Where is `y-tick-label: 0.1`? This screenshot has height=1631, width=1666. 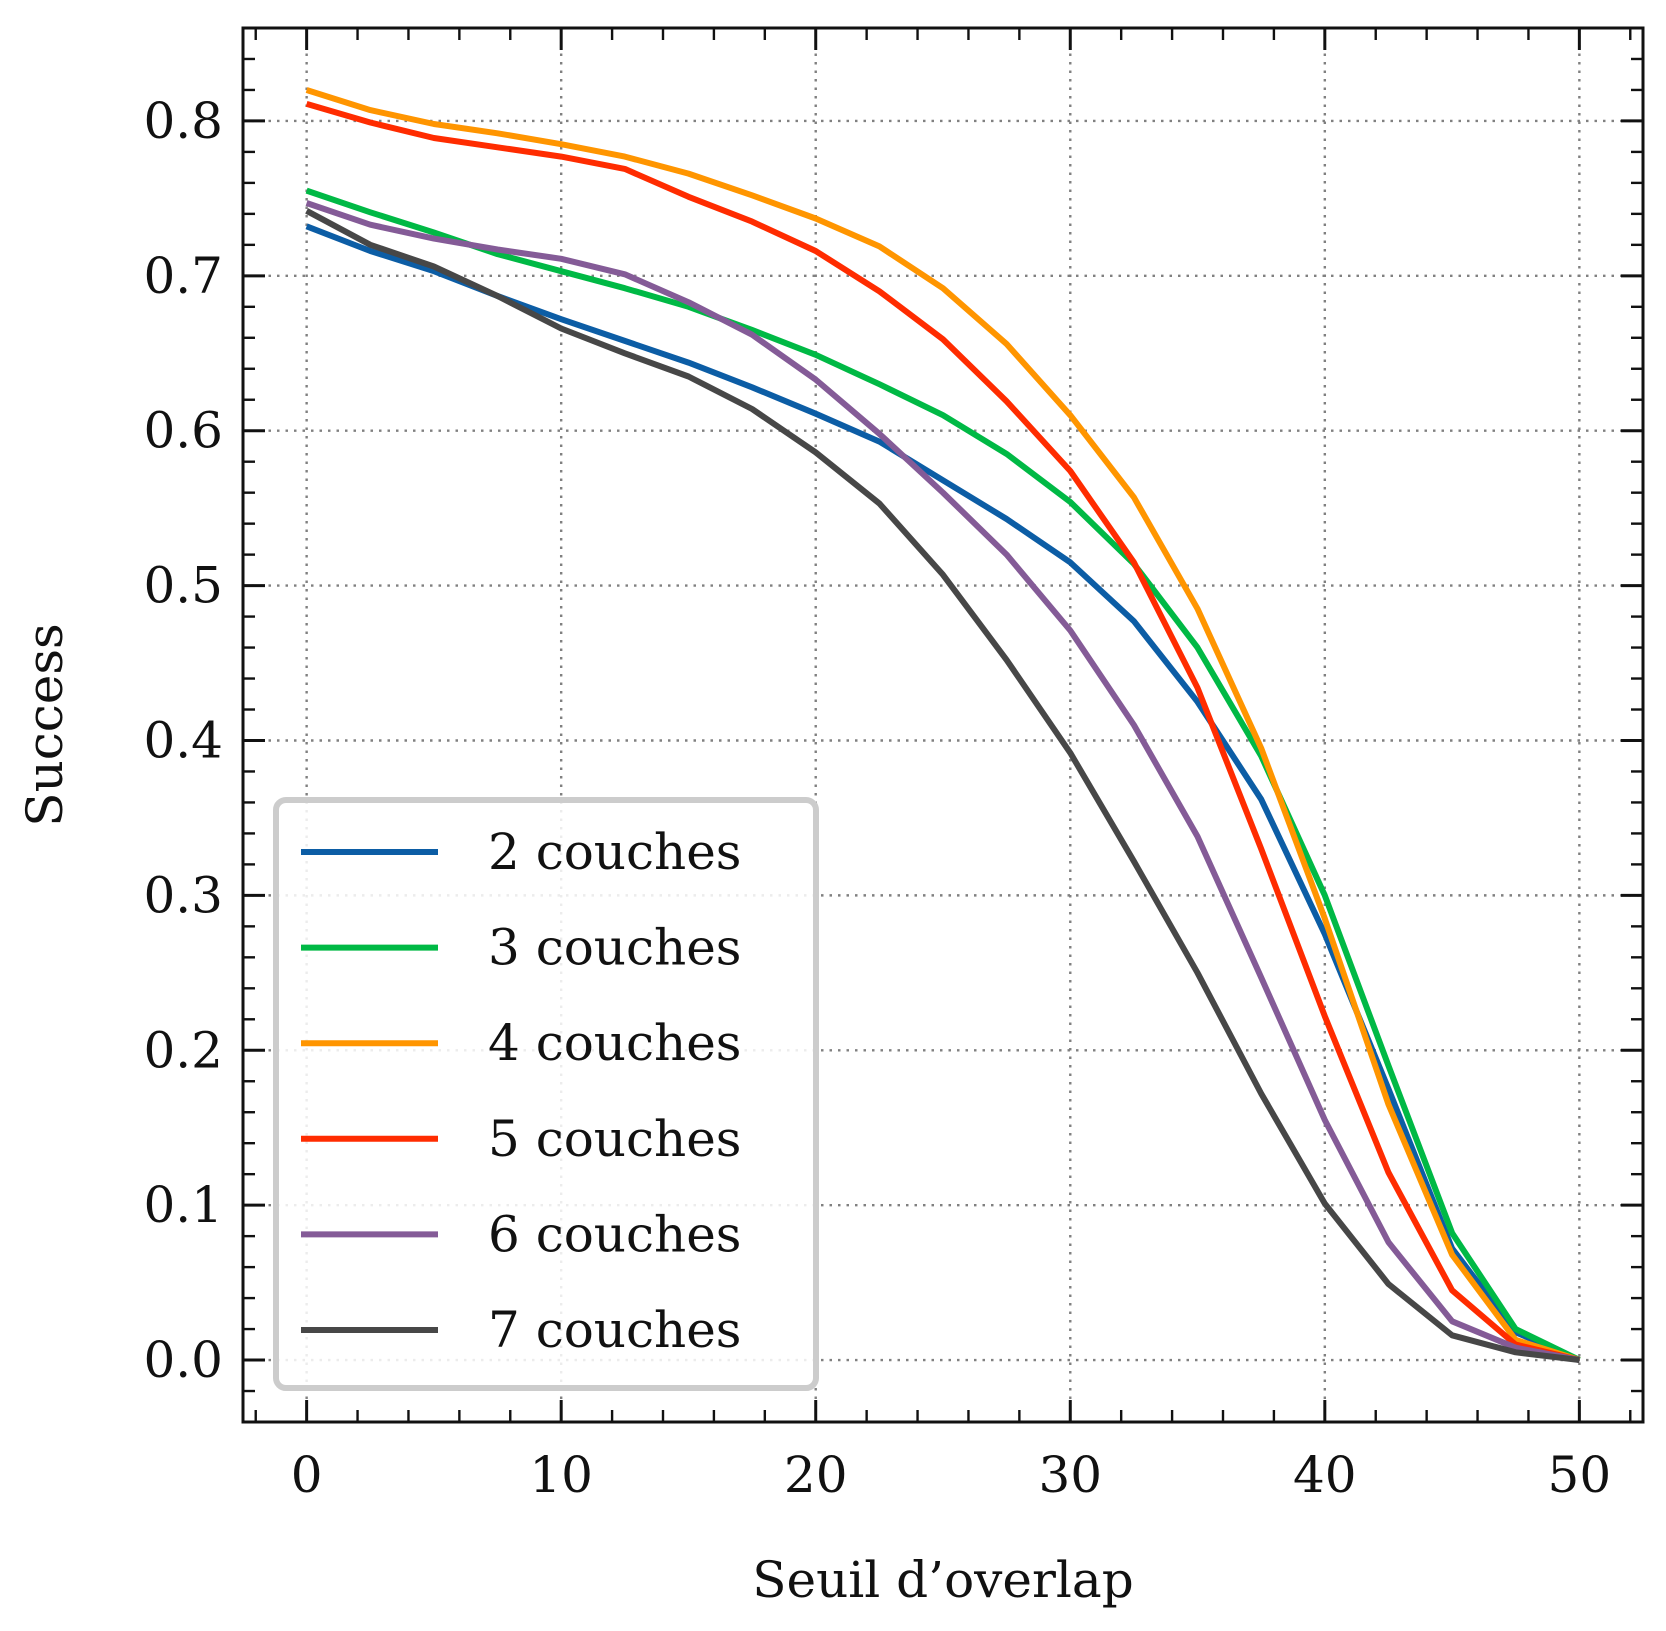
y-tick-label: 0.1 is located at coordinates (183, 1205).